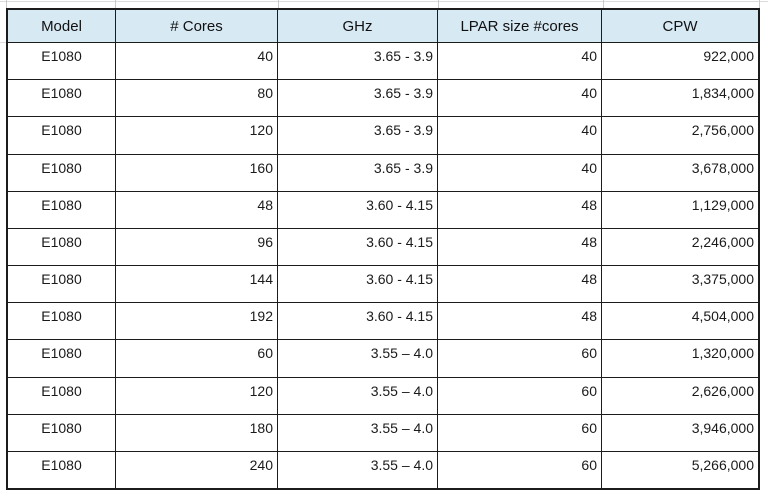 The image size is (768, 497). Describe the element at coordinates (520, 26) in the screenshot. I see `column-header-lpar-size: LPAR size #cores` at that location.